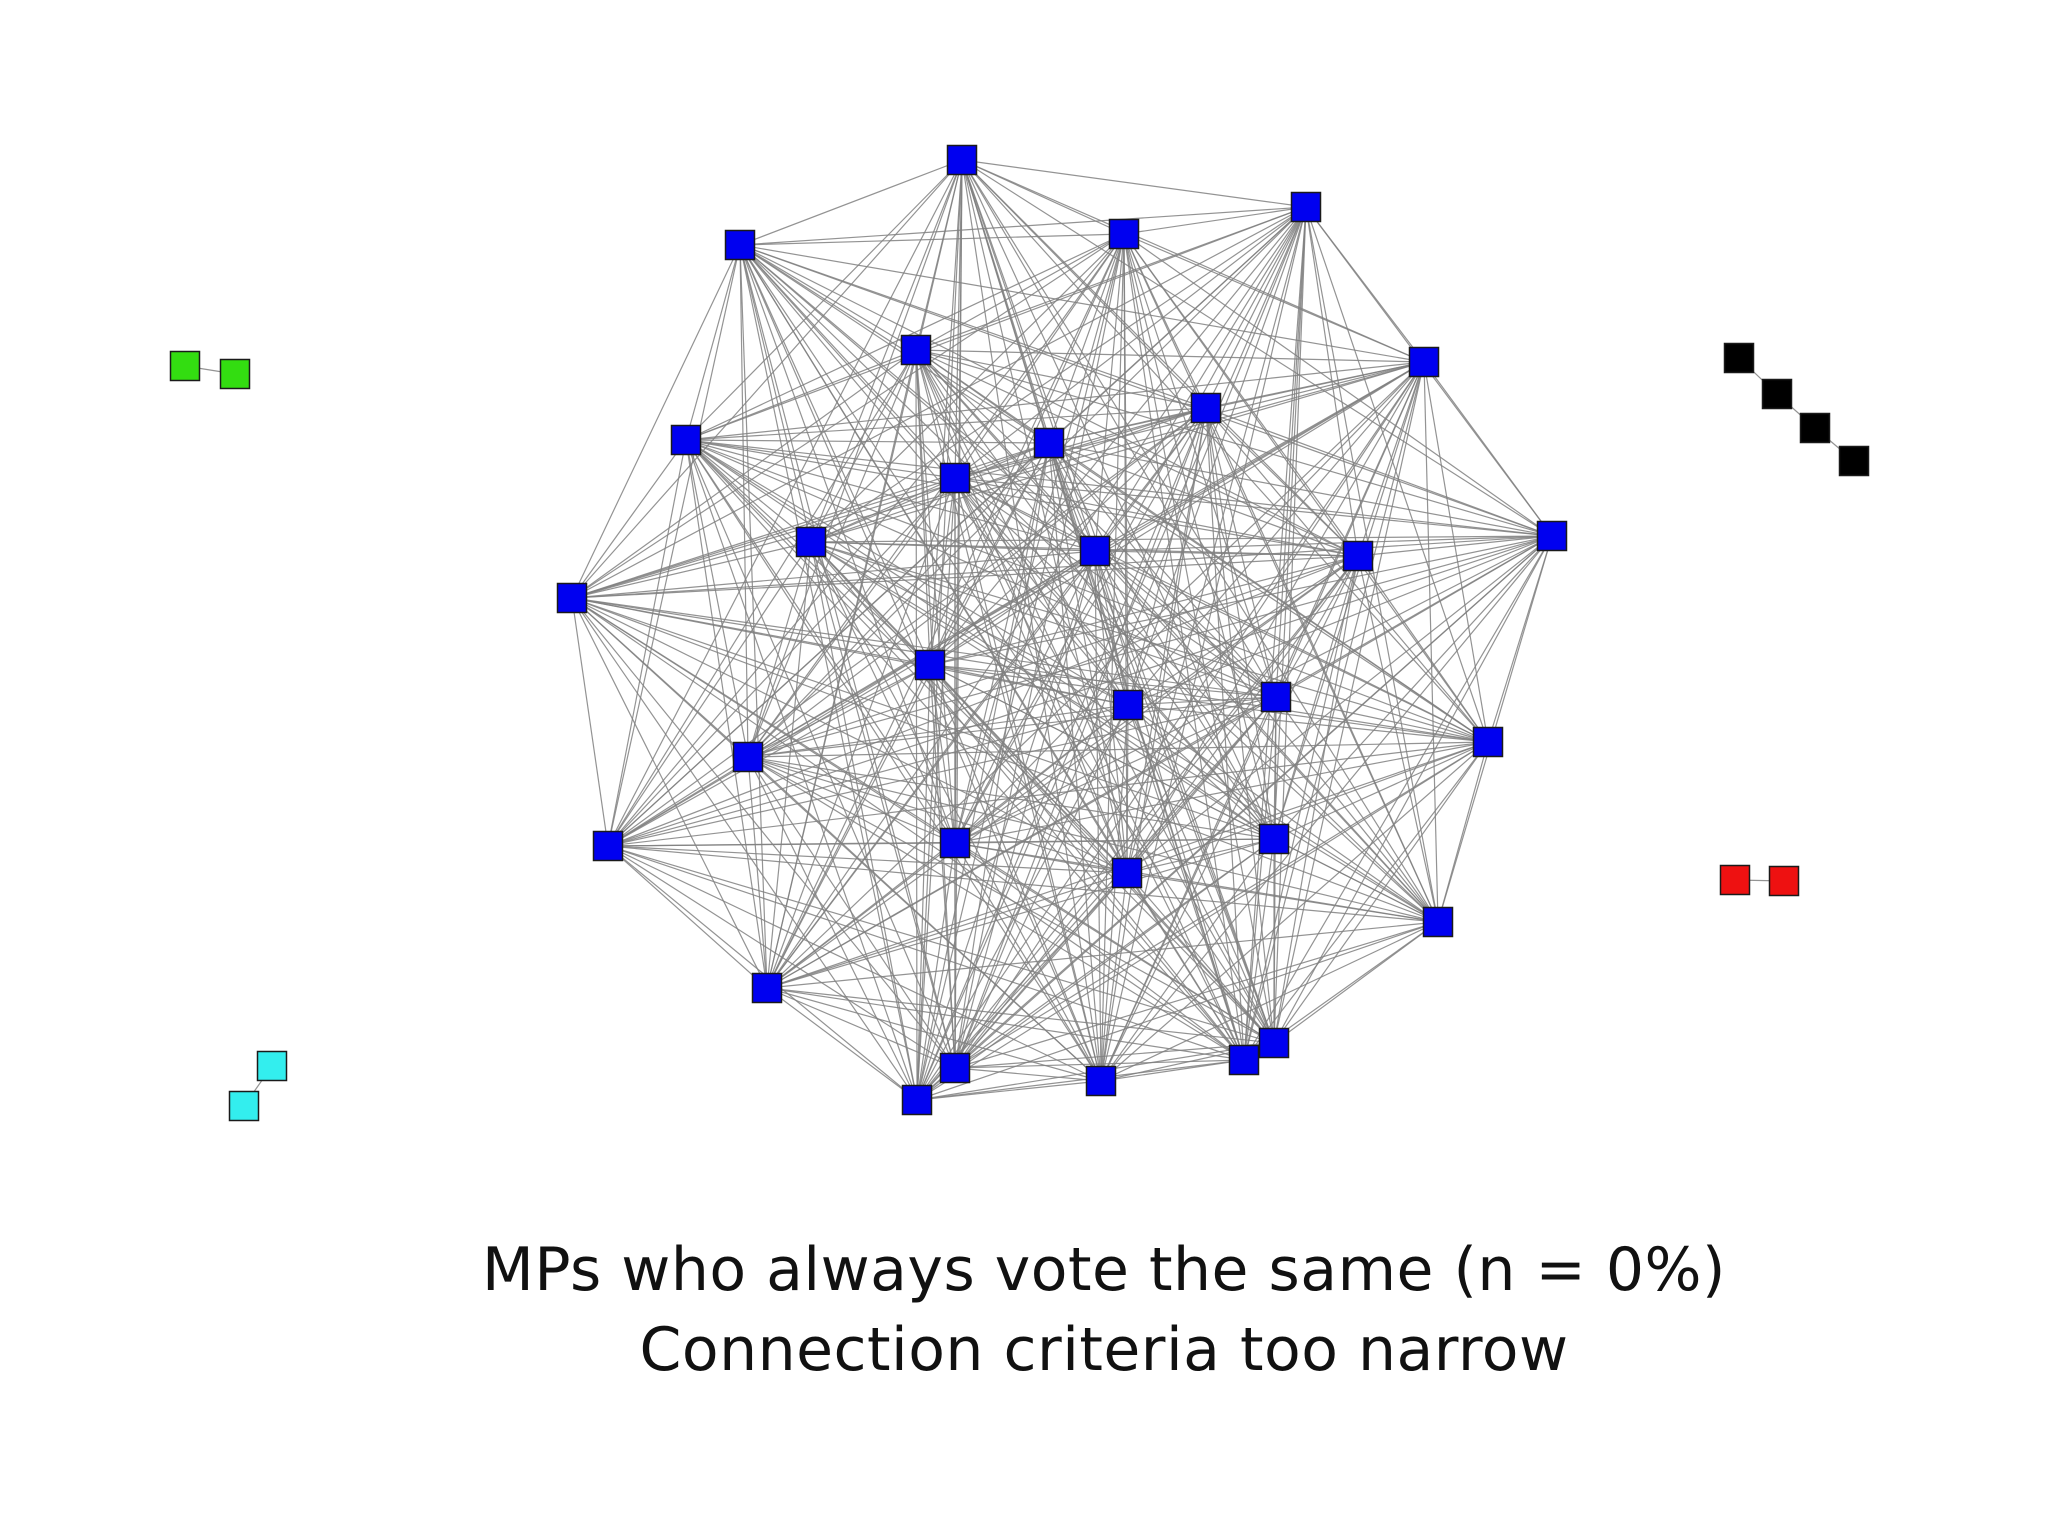 The image size is (2048, 1536). Describe the element at coordinates (244, 1106) in the screenshot. I see `cyan-pair-node` at that location.